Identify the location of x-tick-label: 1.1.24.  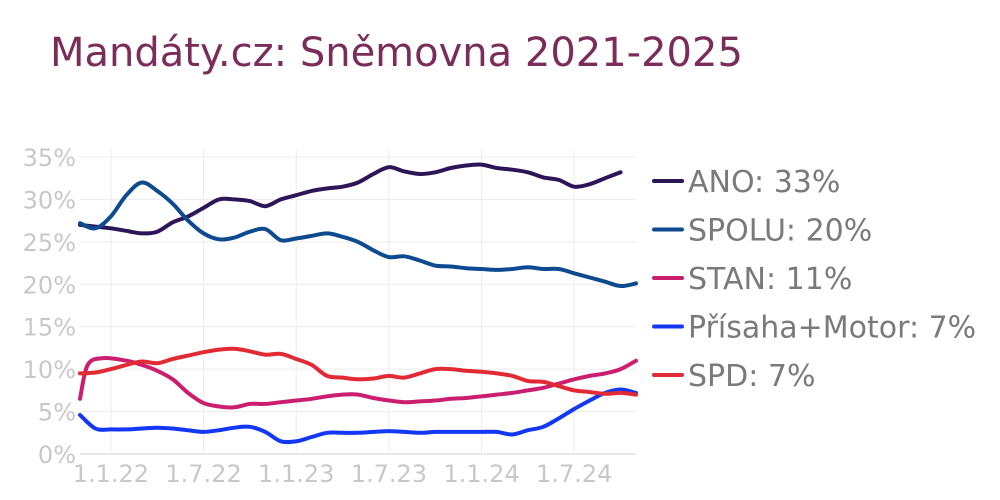
(481, 474).